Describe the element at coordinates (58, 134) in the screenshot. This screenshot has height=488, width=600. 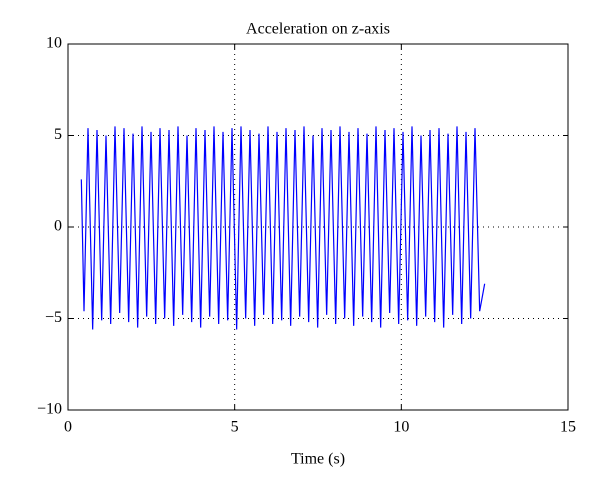
I see `y-tick-label: 5` at that location.